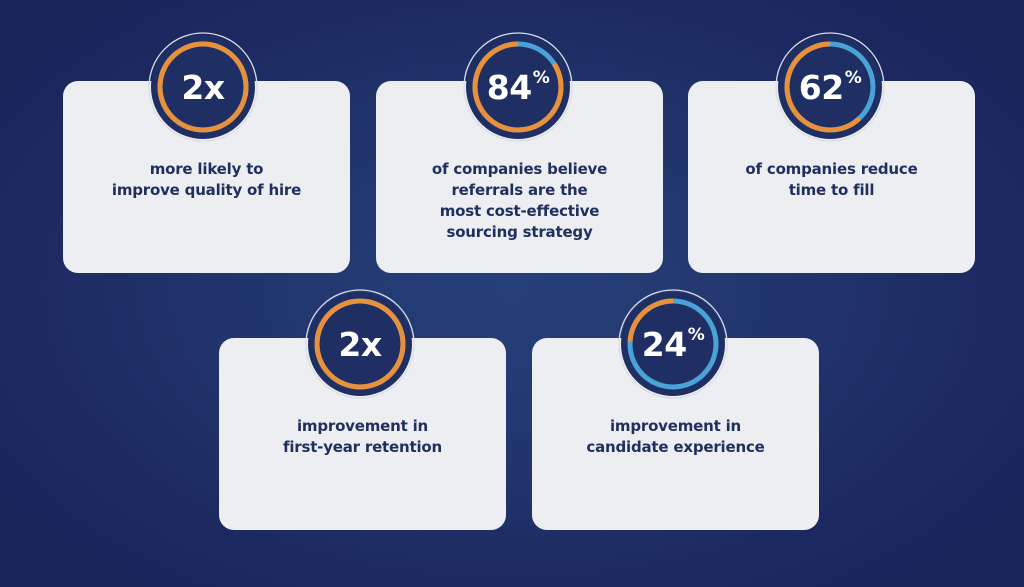 The image size is (1024, 587). Describe the element at coordinates (831, 179) in the screenshot. I see `stat-description: of companies reduce time to fill` at that location.